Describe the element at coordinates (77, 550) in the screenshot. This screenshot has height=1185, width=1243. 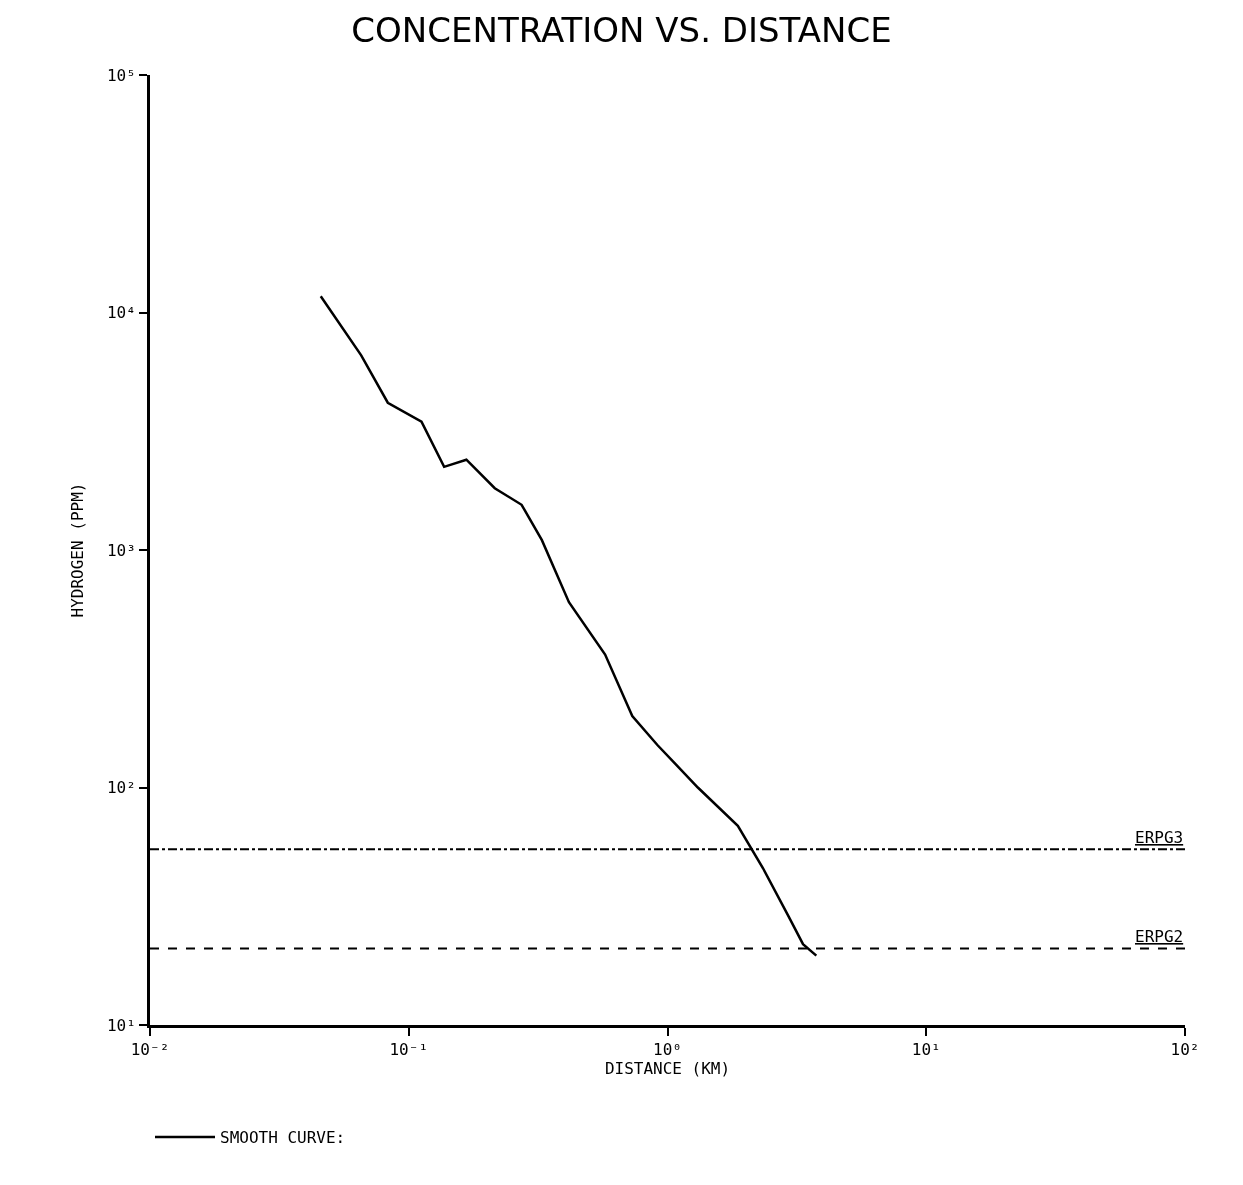
I see `y-axis-title: HYDROGEN (PPM)` at that location.